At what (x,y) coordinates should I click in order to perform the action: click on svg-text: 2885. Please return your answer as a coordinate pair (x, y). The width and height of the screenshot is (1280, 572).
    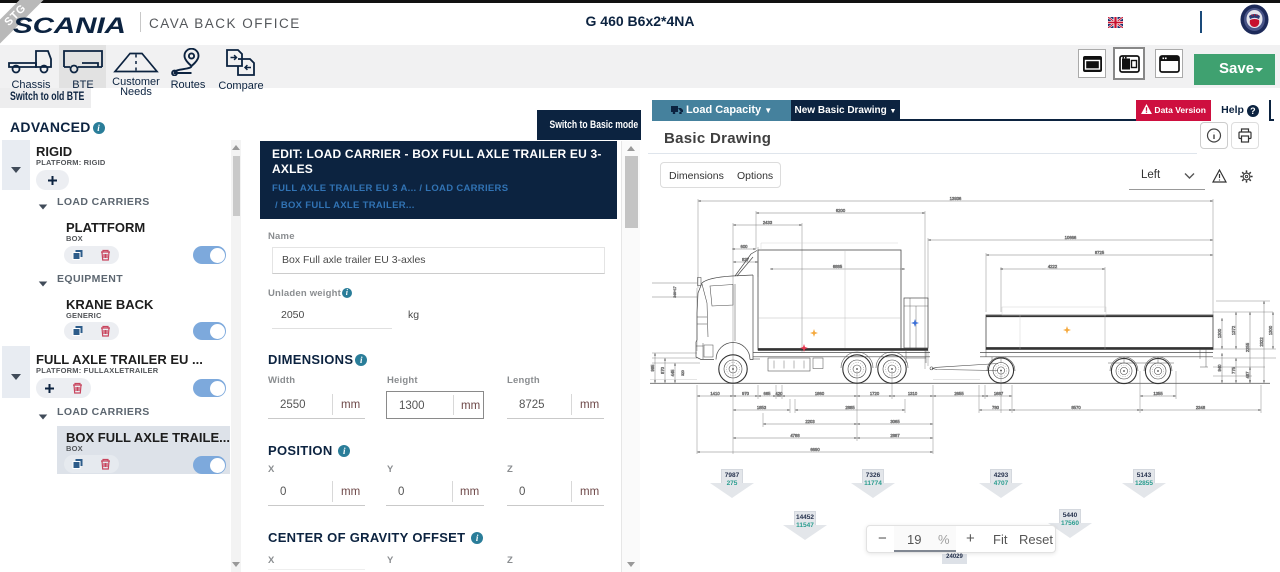
    Looking at the image, I should click on (850, 407).